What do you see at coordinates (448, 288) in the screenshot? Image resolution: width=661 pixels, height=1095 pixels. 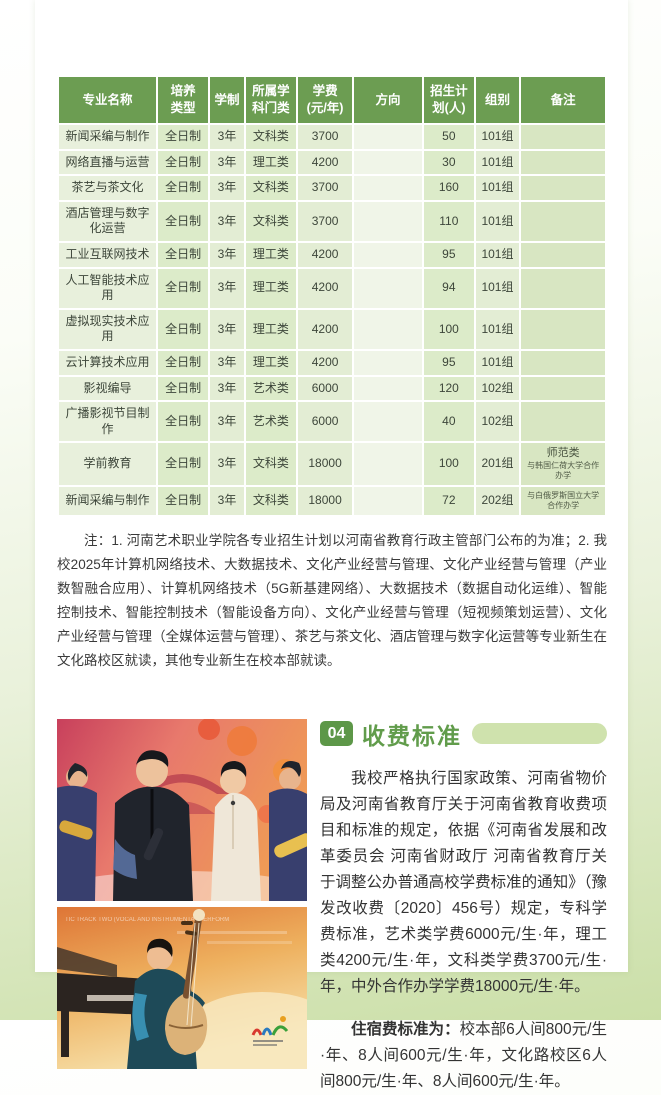 I see `plan-cell: 94` at bounding box center [448, 288].